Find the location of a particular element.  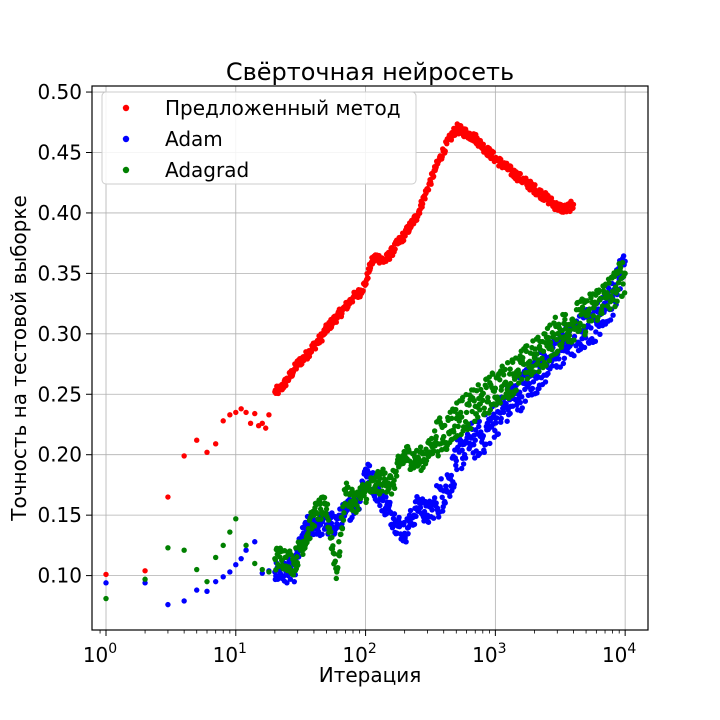

x-axis-title: Итерация is located at coordinates (370, 675).